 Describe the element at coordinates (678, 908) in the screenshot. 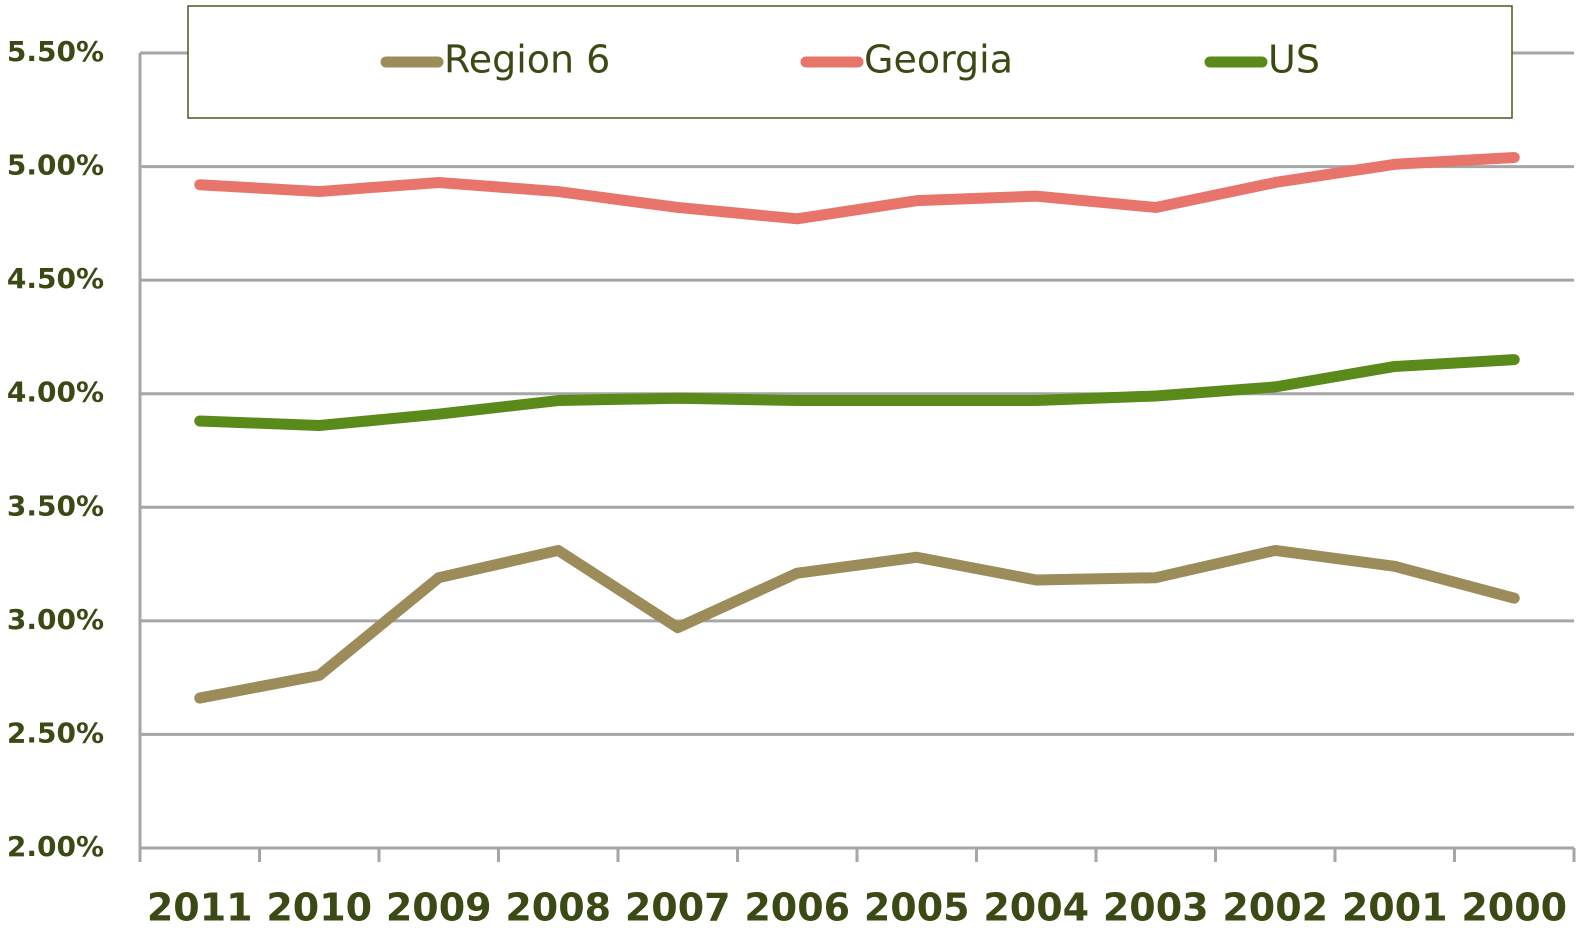

I see `x-tick-label: 2007` at that location.